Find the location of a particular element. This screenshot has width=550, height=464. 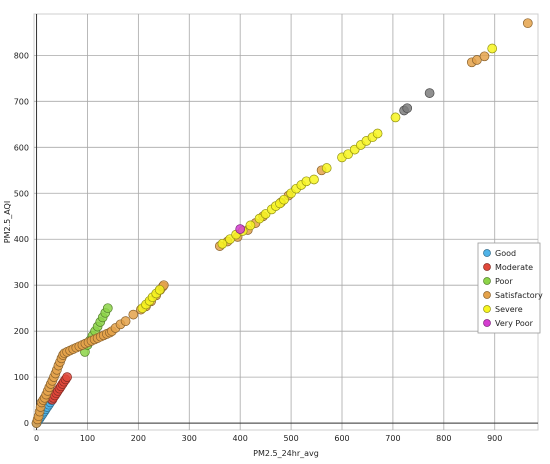

y-tick-label: 0 is located at coordinates (26, 423).